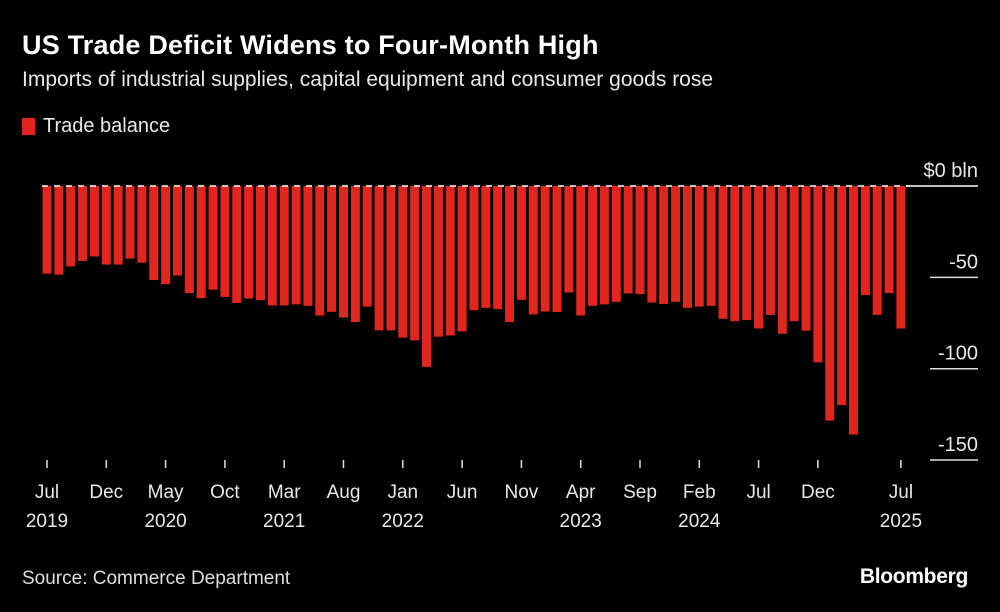 This screenshot has width=1000, height=612. What do you see at coordinates (107, 126) in the screenshot?
I see `legend-label: Trade balance` at bounding box center [107, 126].